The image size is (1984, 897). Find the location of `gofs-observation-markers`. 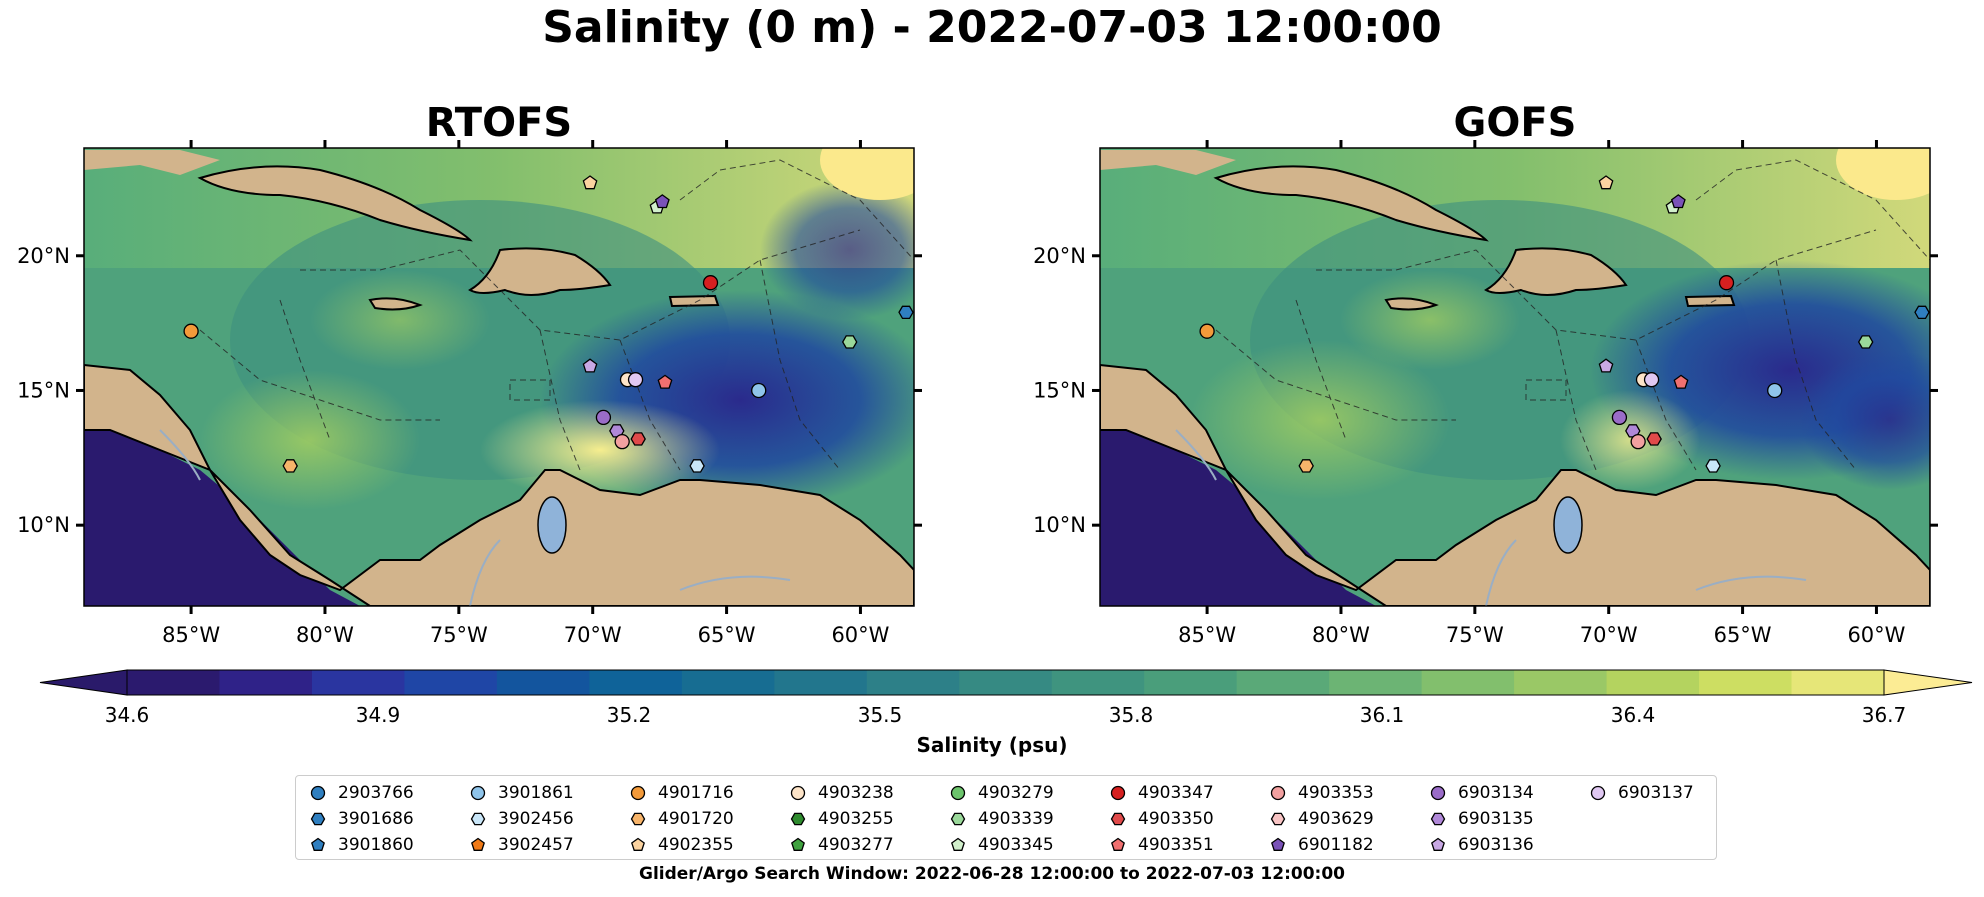

gofs-observation-markers is located at coordinates (1564, 324).